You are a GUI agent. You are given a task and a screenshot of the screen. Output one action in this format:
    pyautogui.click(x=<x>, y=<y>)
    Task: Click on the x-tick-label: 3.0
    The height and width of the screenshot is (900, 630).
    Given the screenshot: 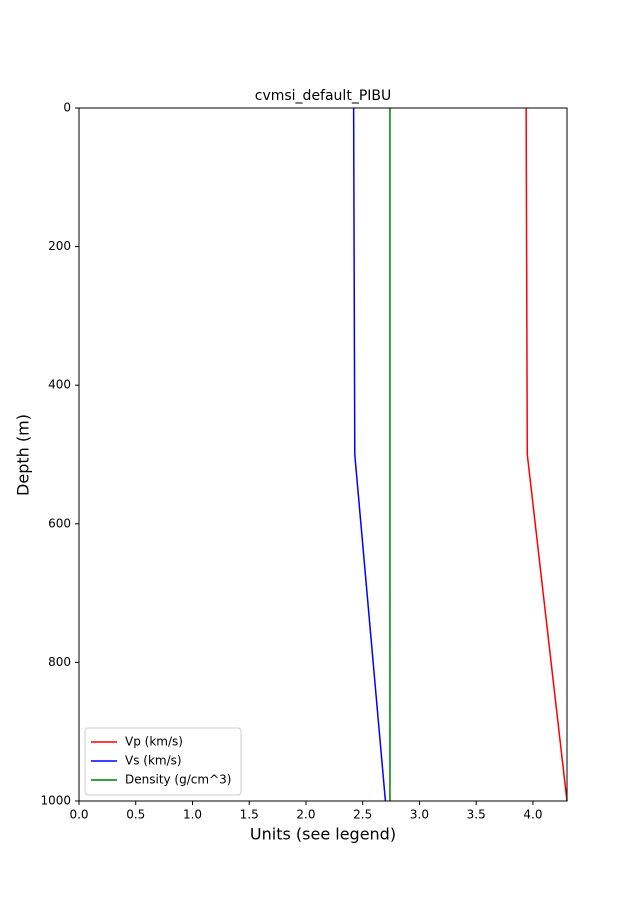 What is the action you would take?
    pyautogui.click(x=419, y=815)
    